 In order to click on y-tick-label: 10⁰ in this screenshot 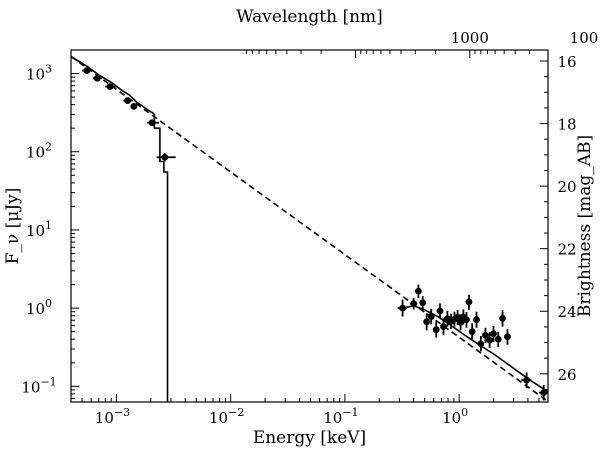, I will do `click(39, 307)`.